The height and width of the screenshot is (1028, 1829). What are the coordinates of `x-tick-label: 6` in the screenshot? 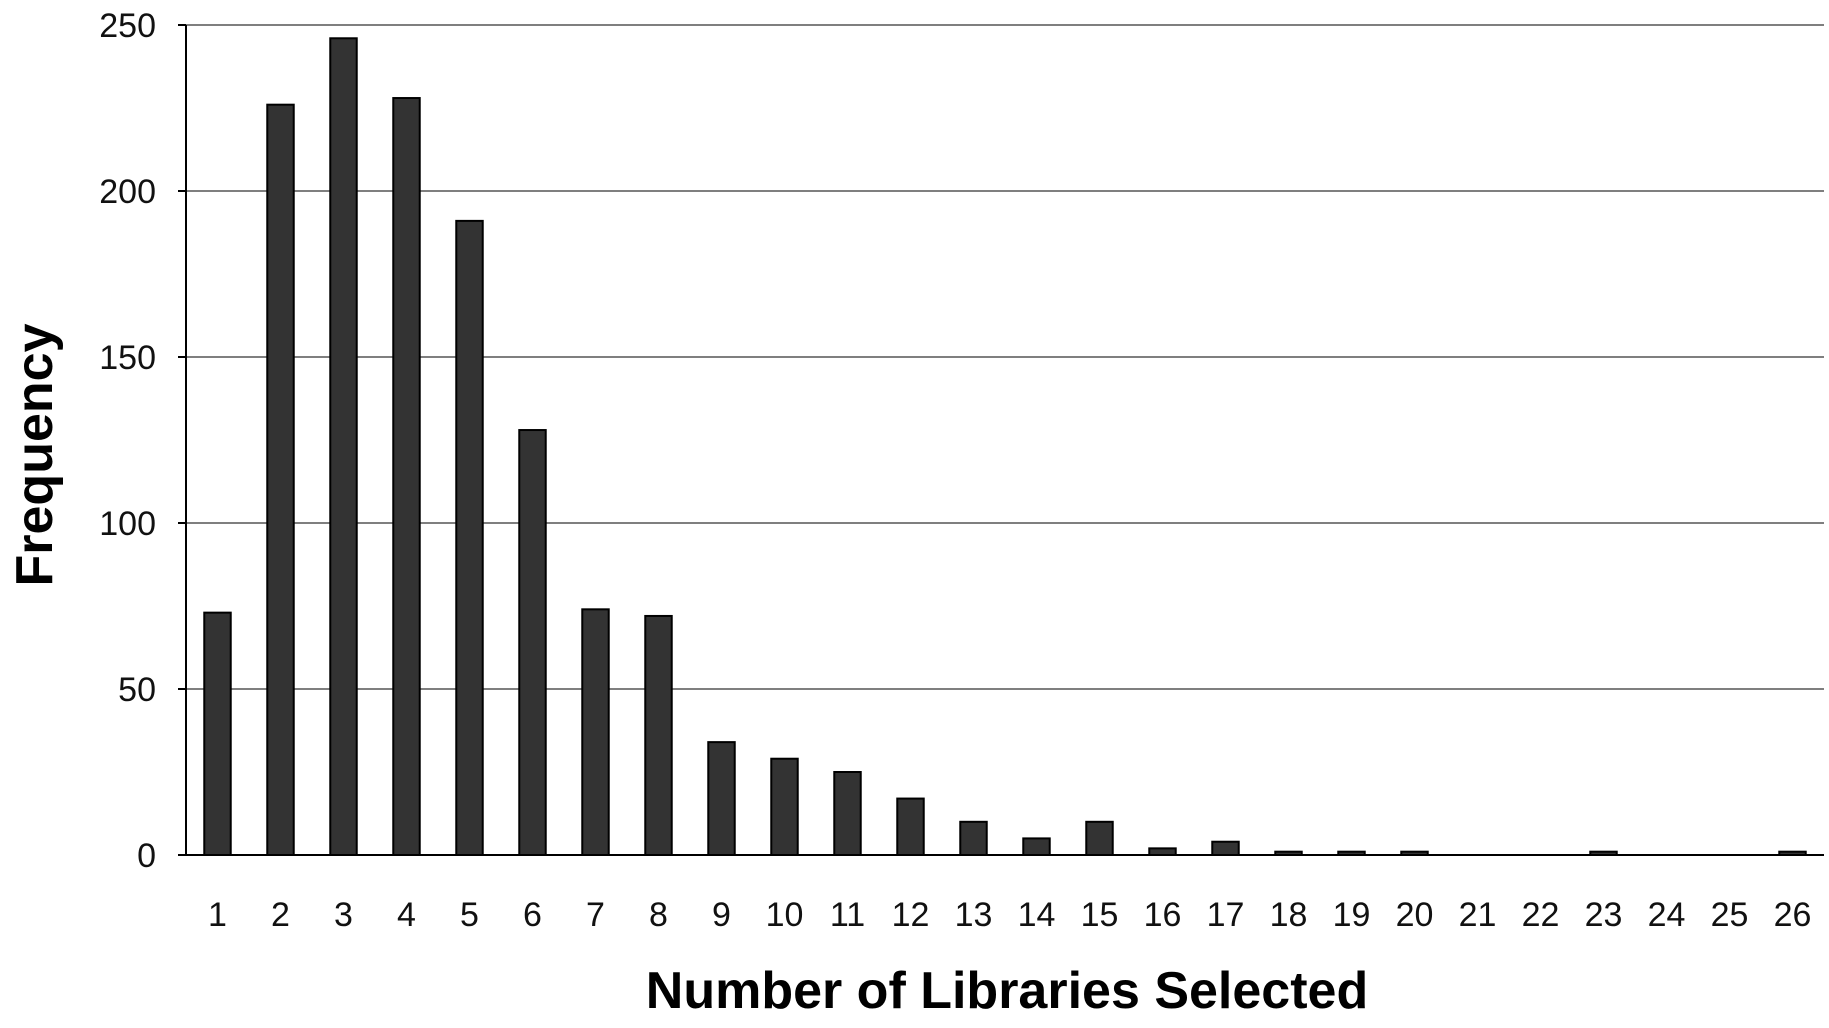 It's located at (532, 915).